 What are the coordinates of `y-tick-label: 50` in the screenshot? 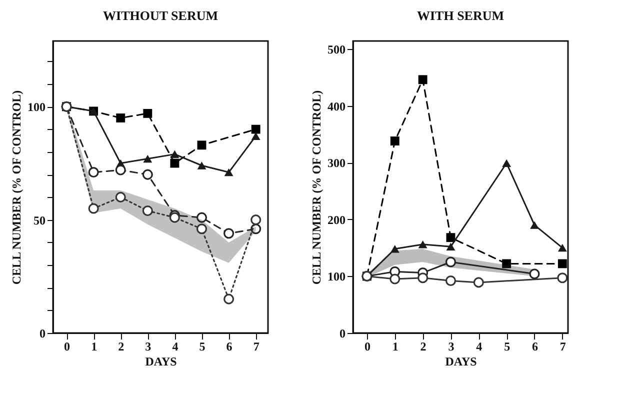 It's located at (40, 220).